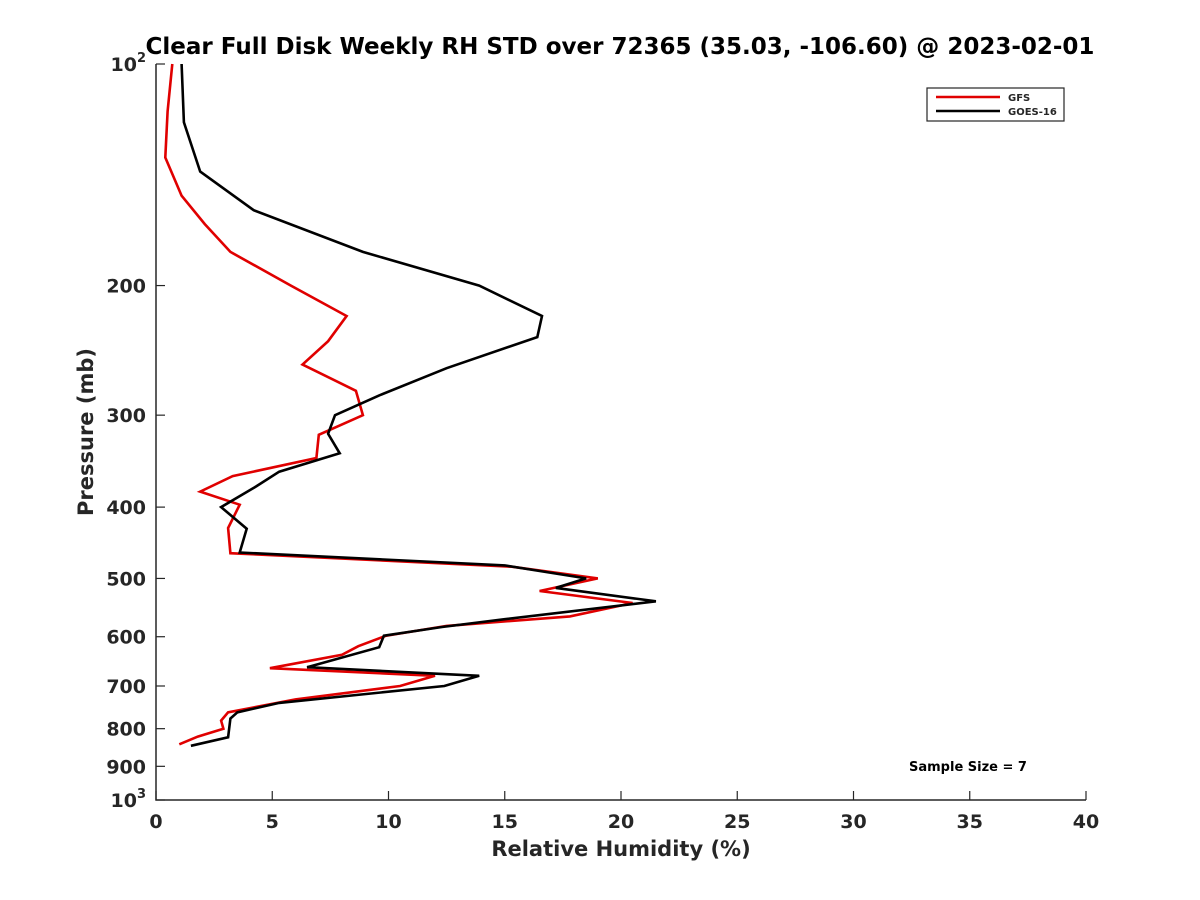  I want to click on x-tick-label: 25, so click(737, 822).